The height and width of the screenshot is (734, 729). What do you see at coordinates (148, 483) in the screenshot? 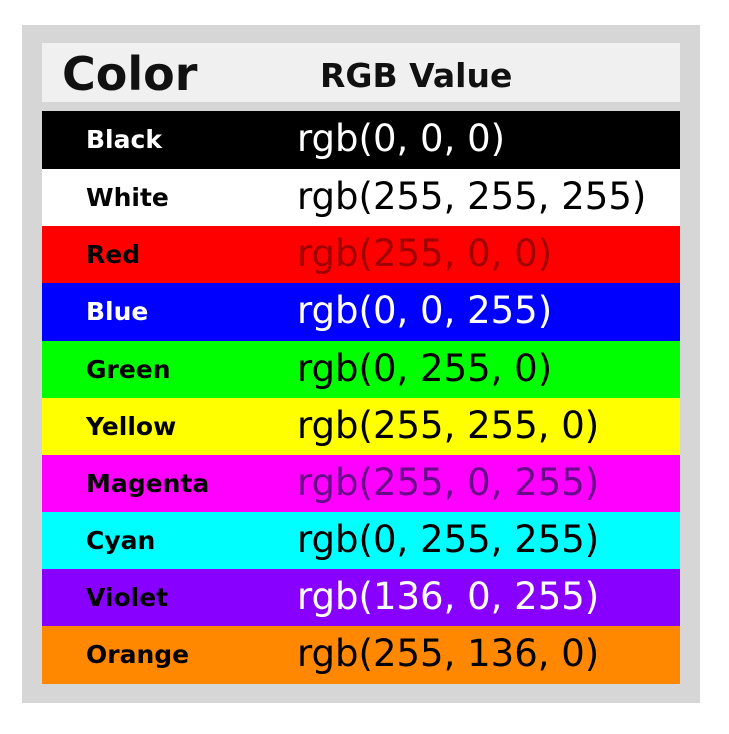
I see `color-name: Magenta` at bounding box center [148, 483].